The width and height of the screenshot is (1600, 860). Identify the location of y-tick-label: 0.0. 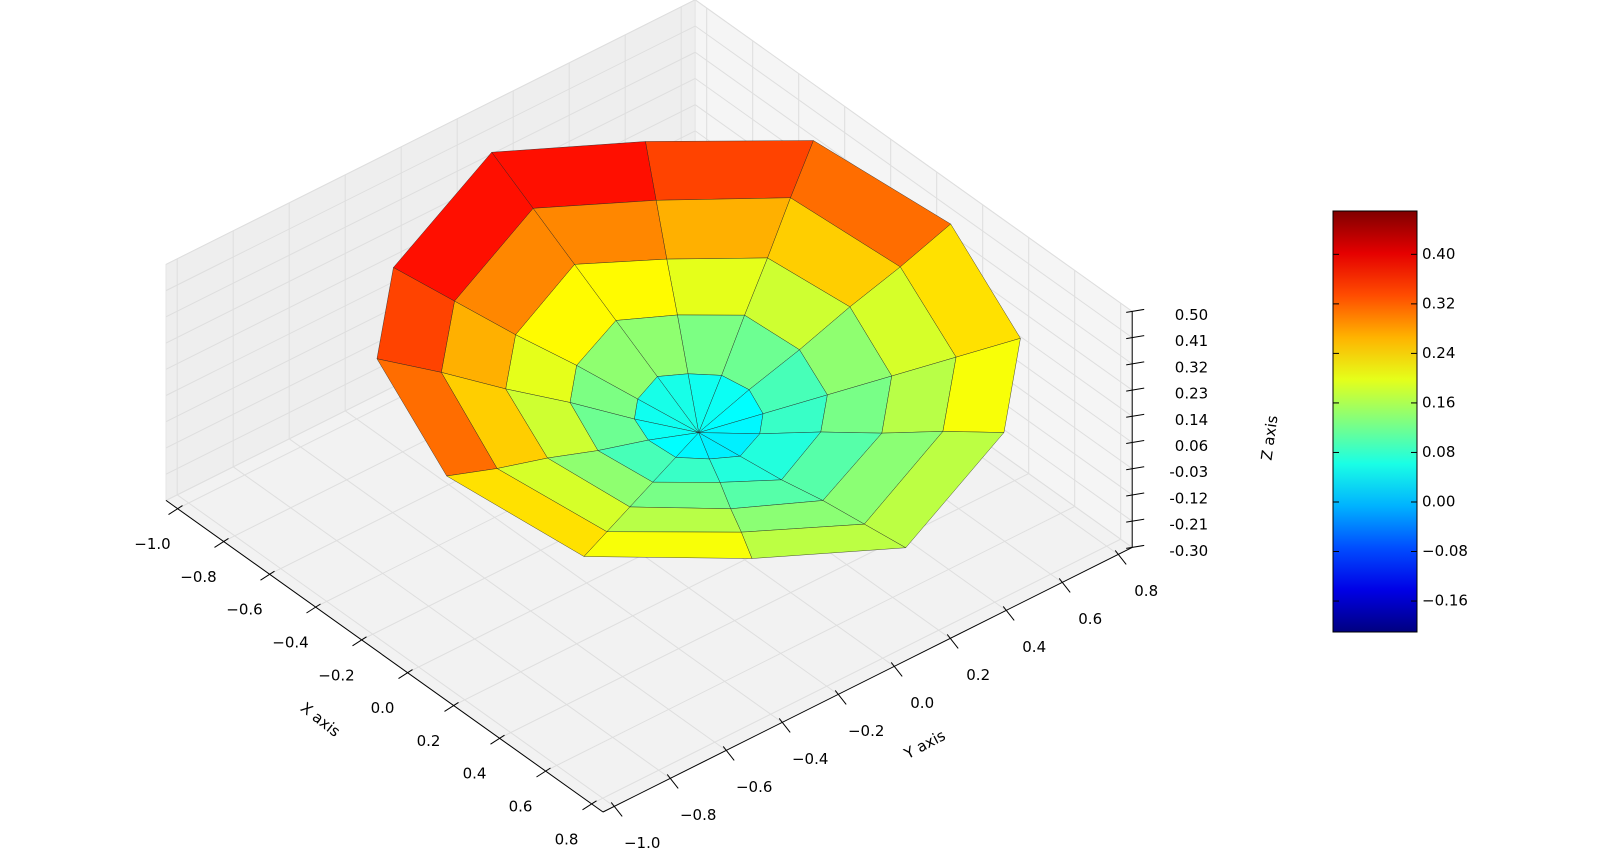
(922, 703).